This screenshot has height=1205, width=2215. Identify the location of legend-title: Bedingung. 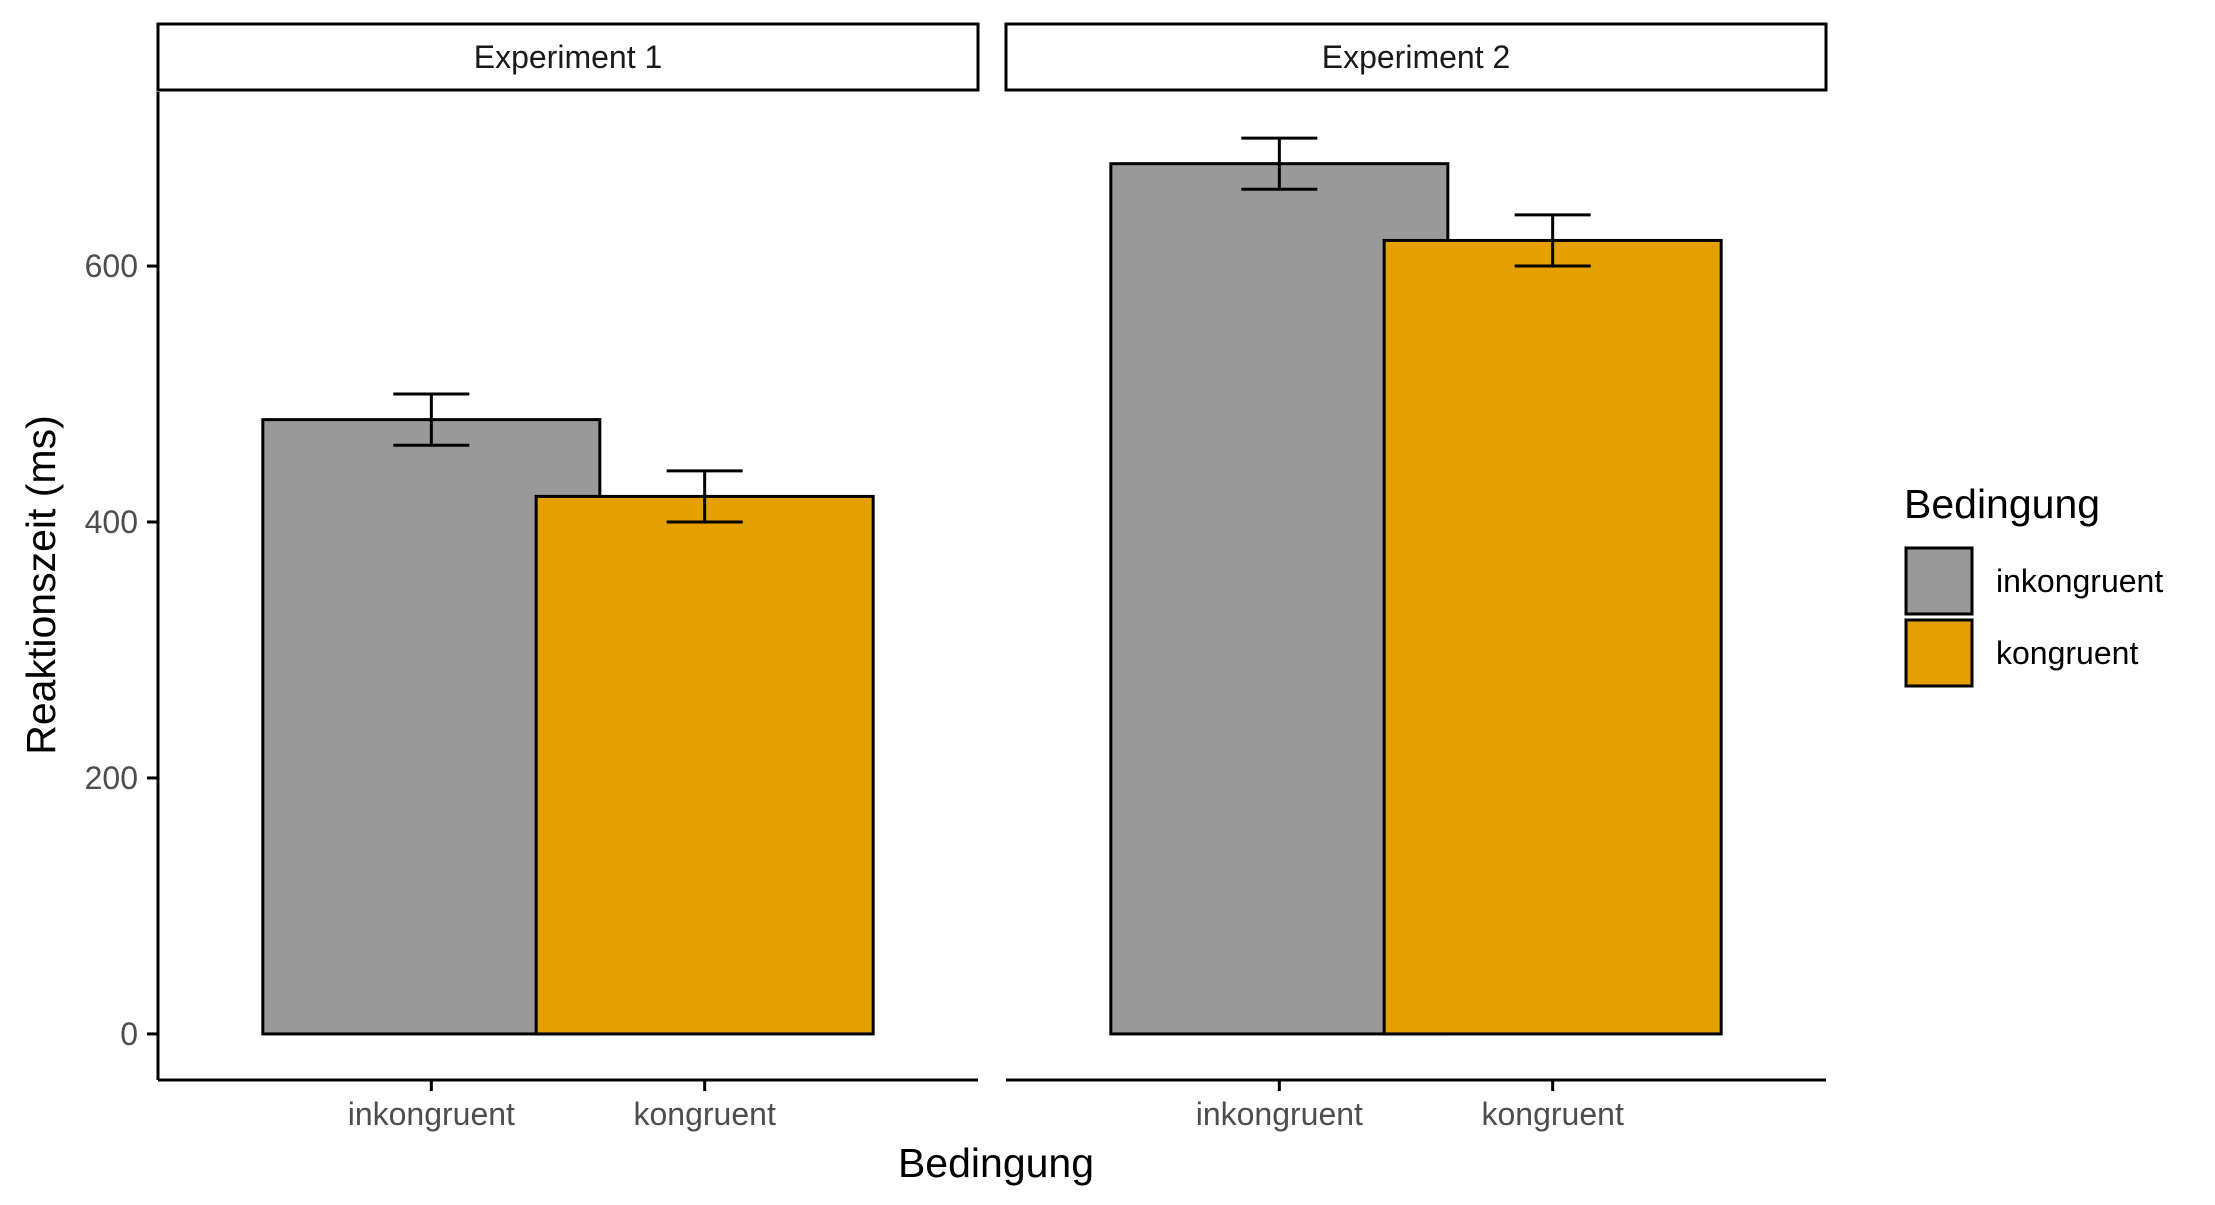
(2002, 504).